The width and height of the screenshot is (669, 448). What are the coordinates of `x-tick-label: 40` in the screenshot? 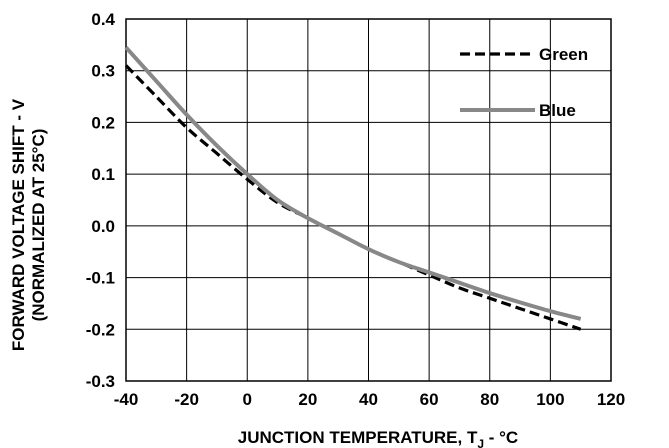 It's located at (368, 399).